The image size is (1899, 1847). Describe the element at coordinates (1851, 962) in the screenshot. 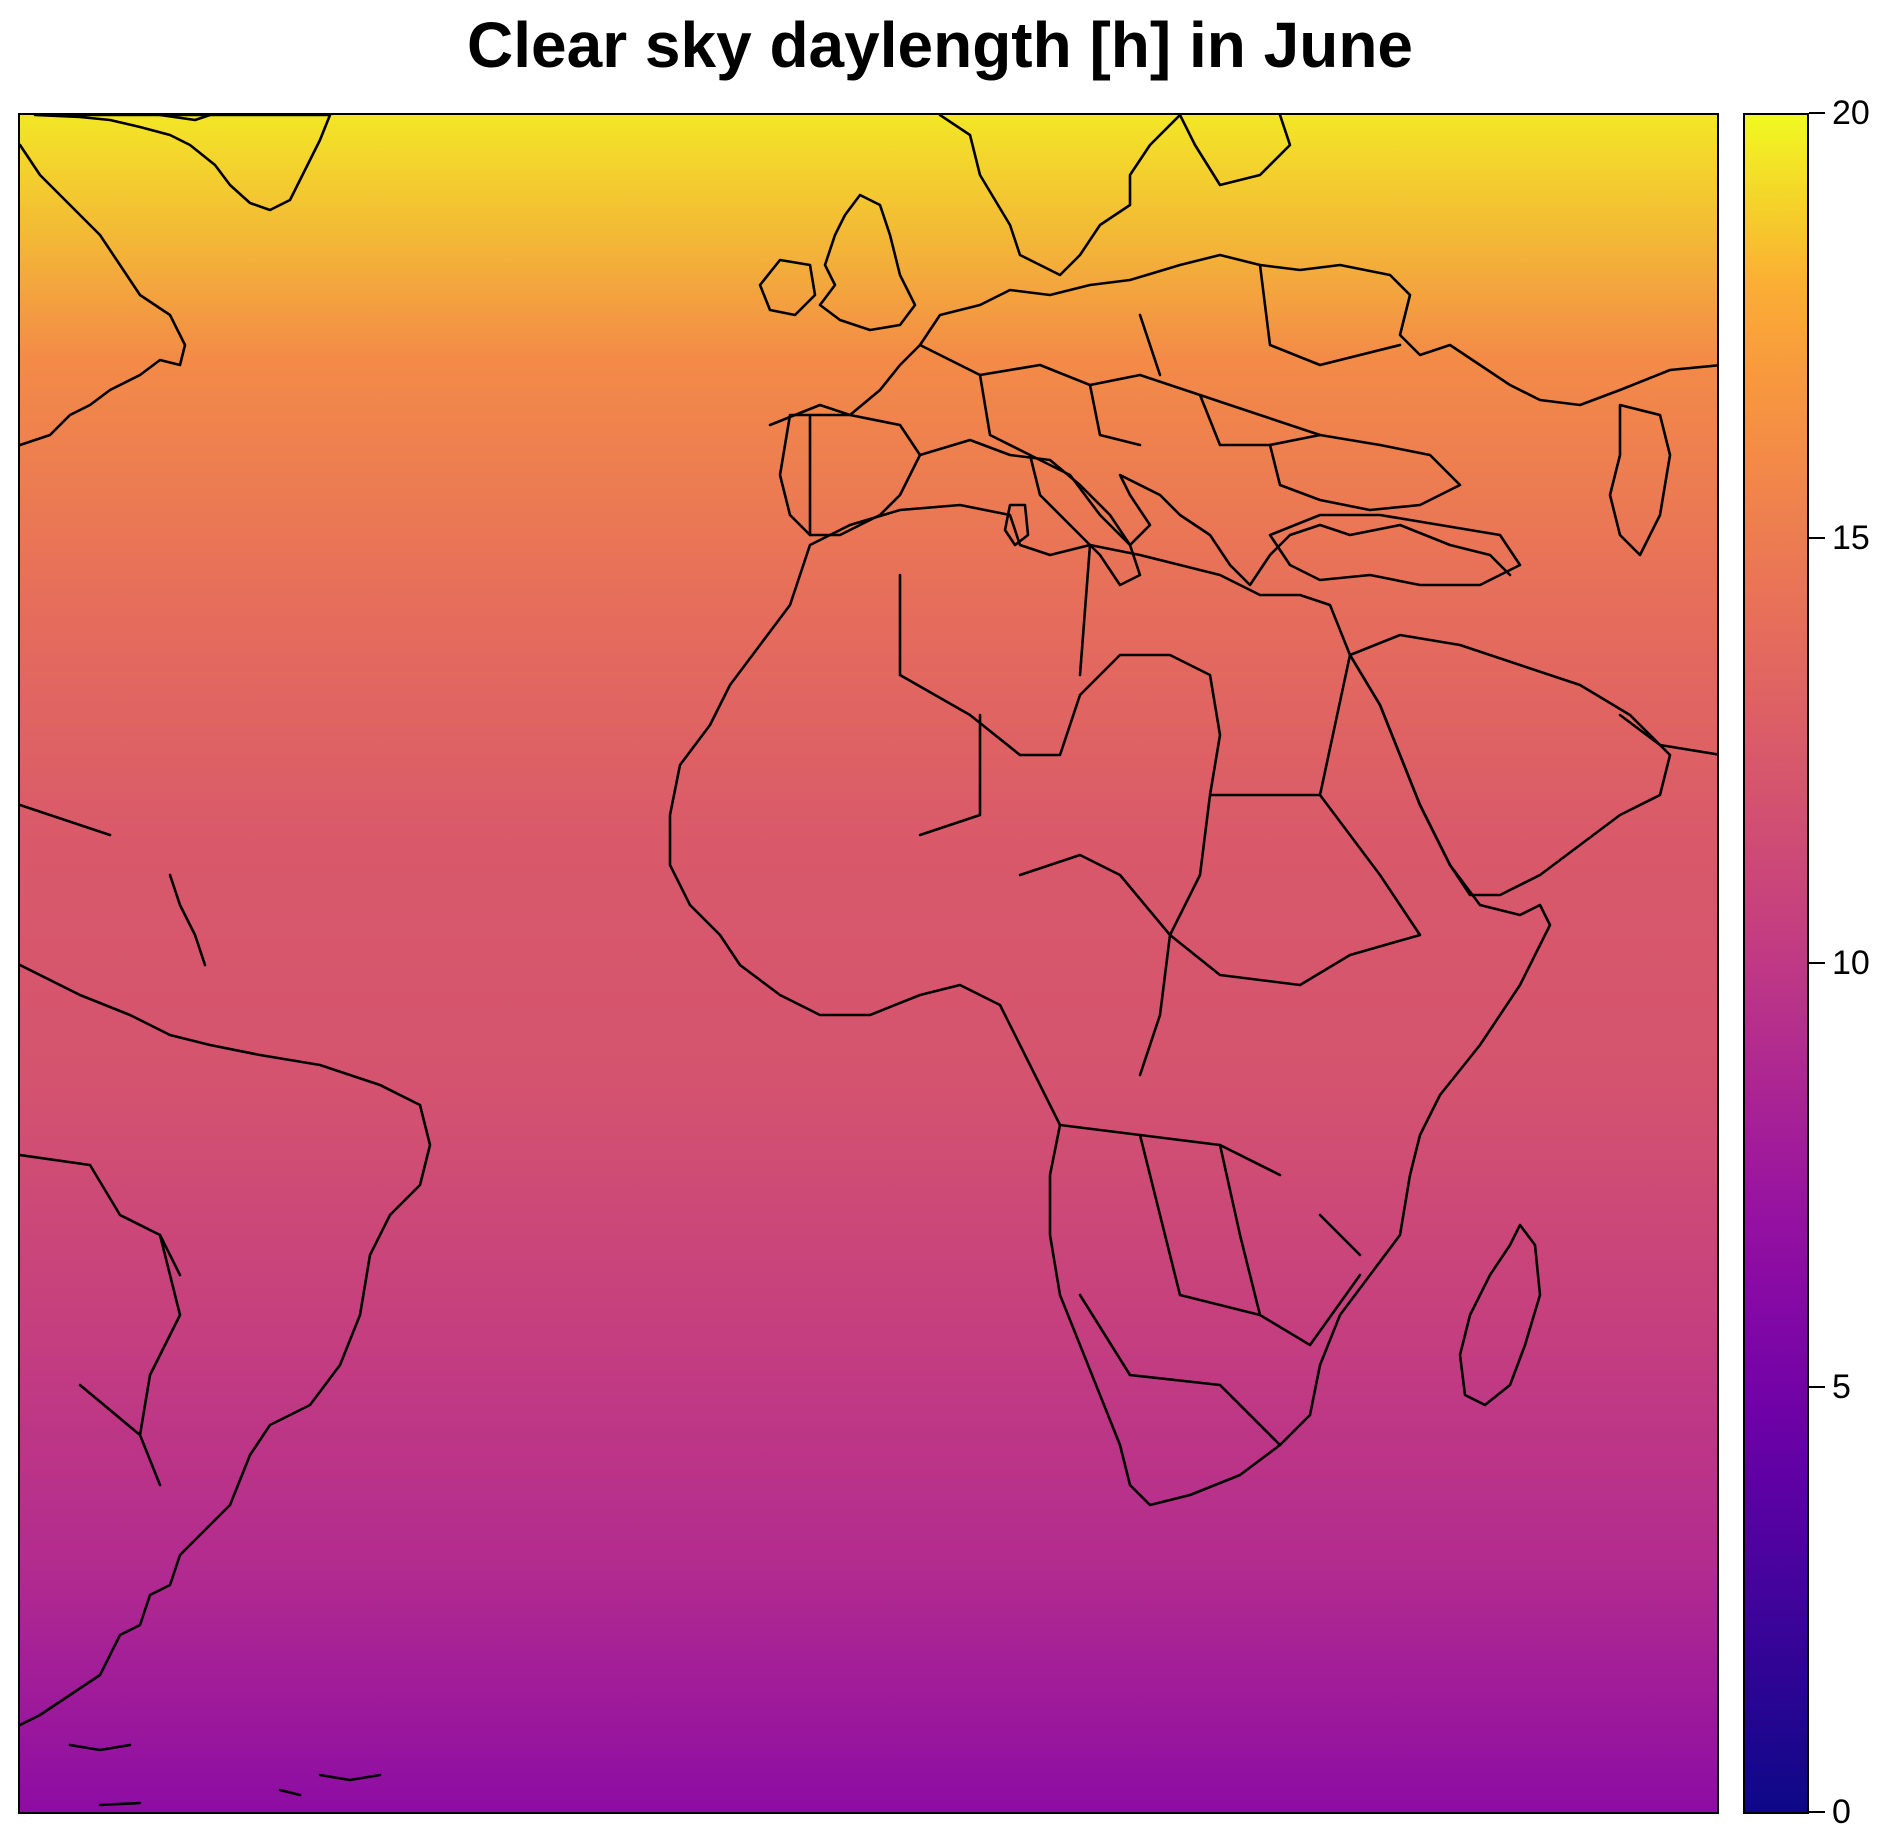

I see `colorbar-tick-label: 10` at that location.